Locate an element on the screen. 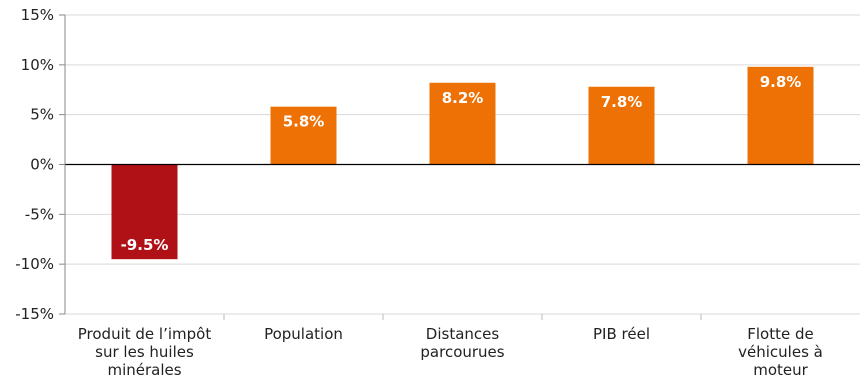 This screenshot has width=861, height=381. y-axis-ticks: 15% 10% 5% 0% -5% -10% -15% is located at coordinates (40, 164).